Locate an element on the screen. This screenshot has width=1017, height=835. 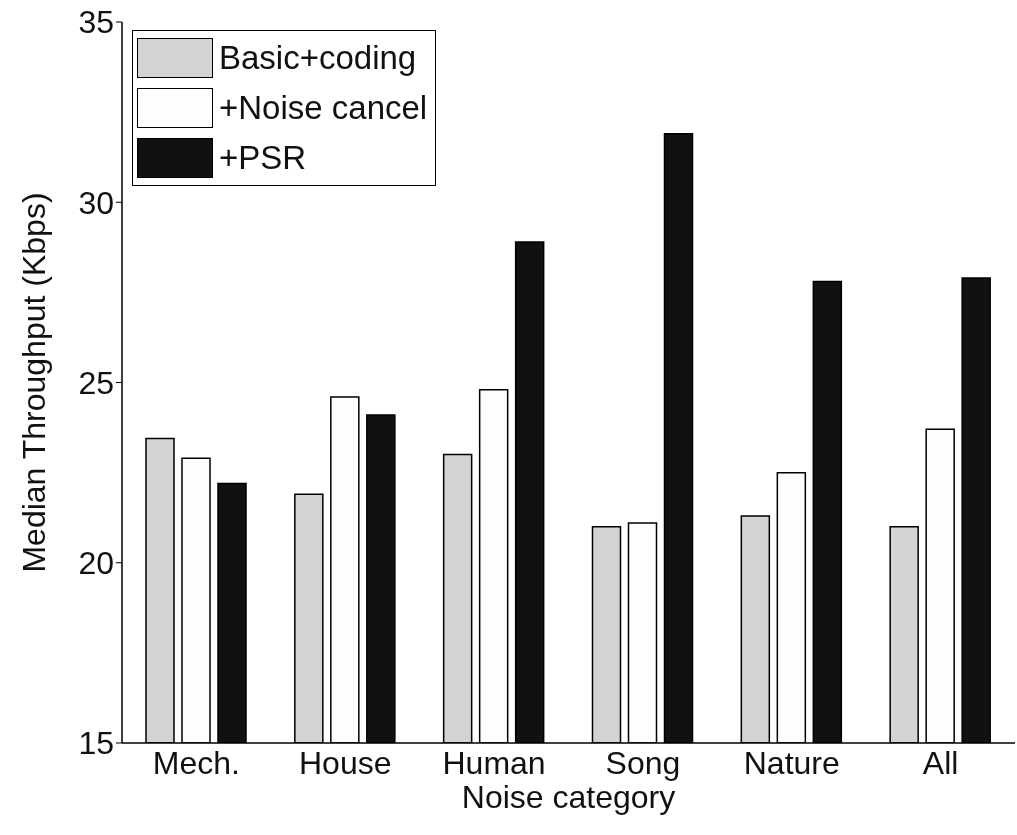
x-tick-label: All is located at coordinates (940, 762).